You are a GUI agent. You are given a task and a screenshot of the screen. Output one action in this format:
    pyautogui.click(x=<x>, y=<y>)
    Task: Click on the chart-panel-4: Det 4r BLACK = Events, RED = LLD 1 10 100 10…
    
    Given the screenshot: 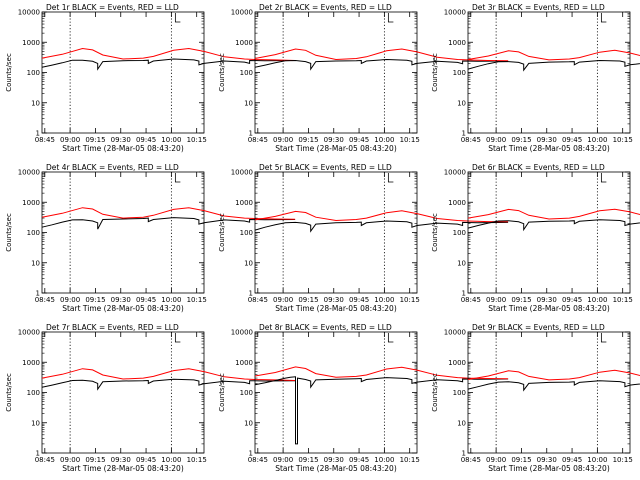 What is the action you would take?
    pyautogui.click(x=150, y=238)
    